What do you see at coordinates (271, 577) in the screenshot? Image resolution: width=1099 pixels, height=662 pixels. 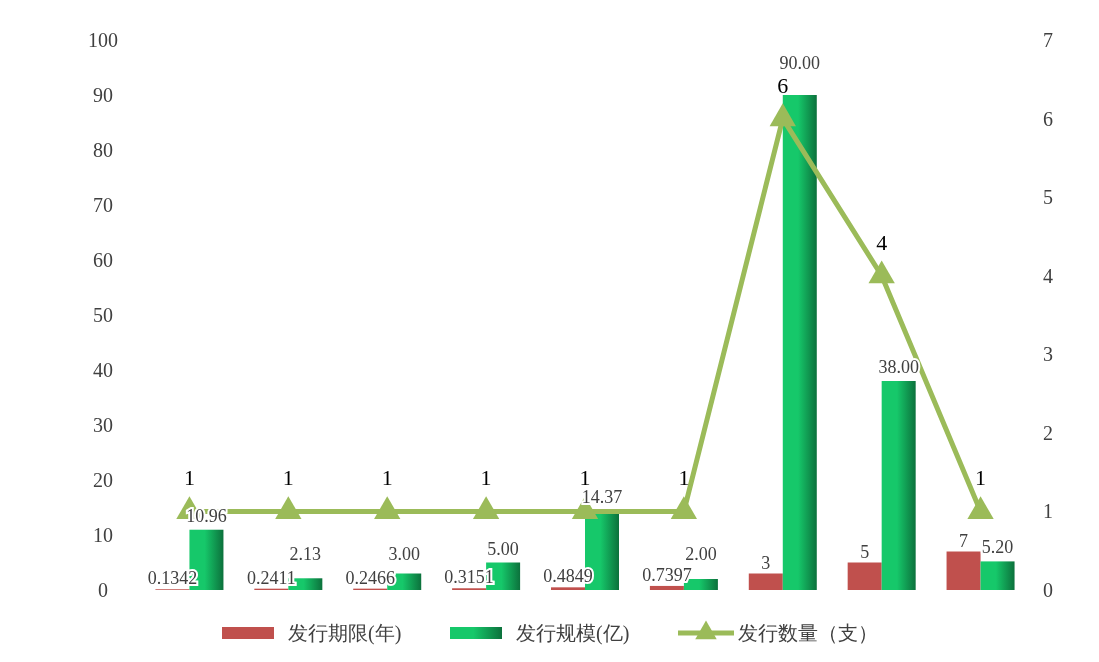 I see `data-label: 0.2411` at bounding box center [271, 577].